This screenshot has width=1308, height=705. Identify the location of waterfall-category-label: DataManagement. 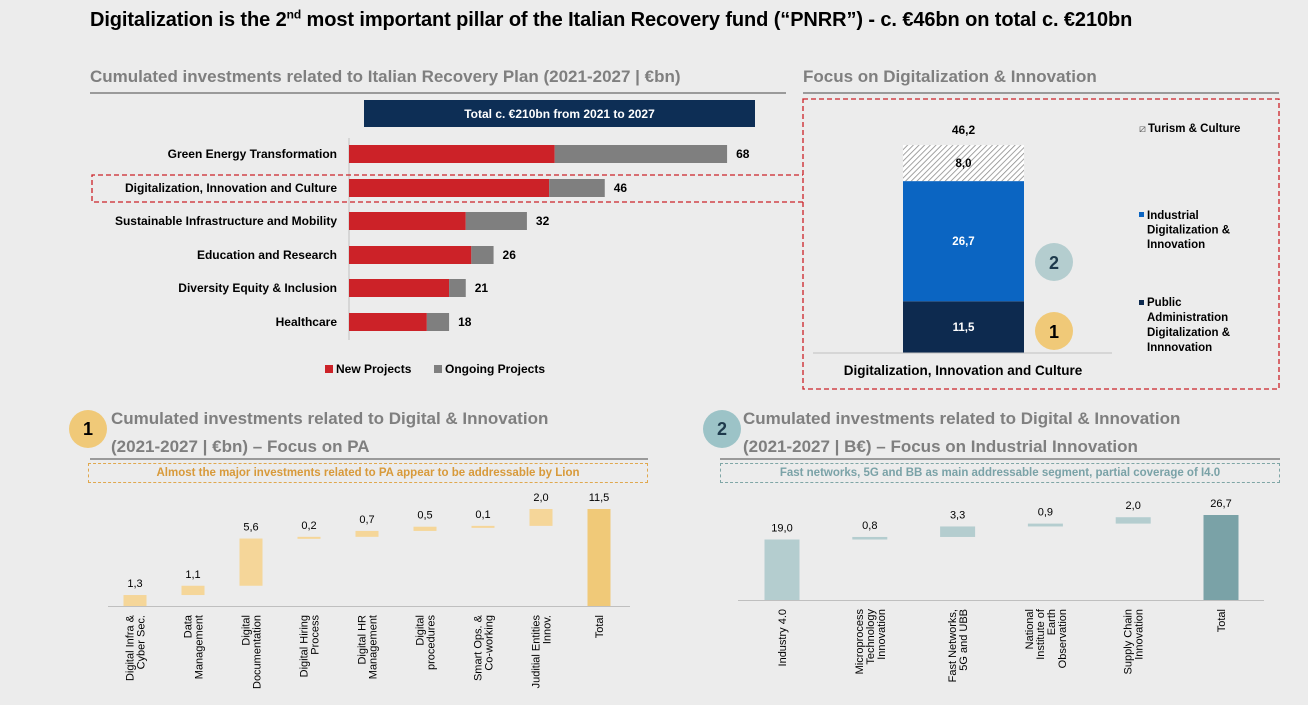
(194, 646).